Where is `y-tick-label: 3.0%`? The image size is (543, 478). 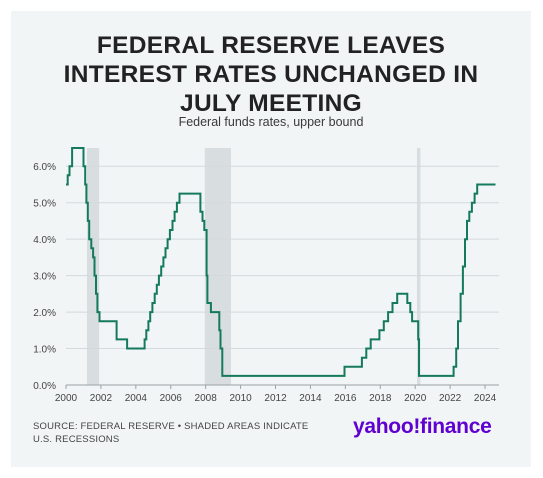
y-tick-label: 3.0% is located at coordinates (44, 277).